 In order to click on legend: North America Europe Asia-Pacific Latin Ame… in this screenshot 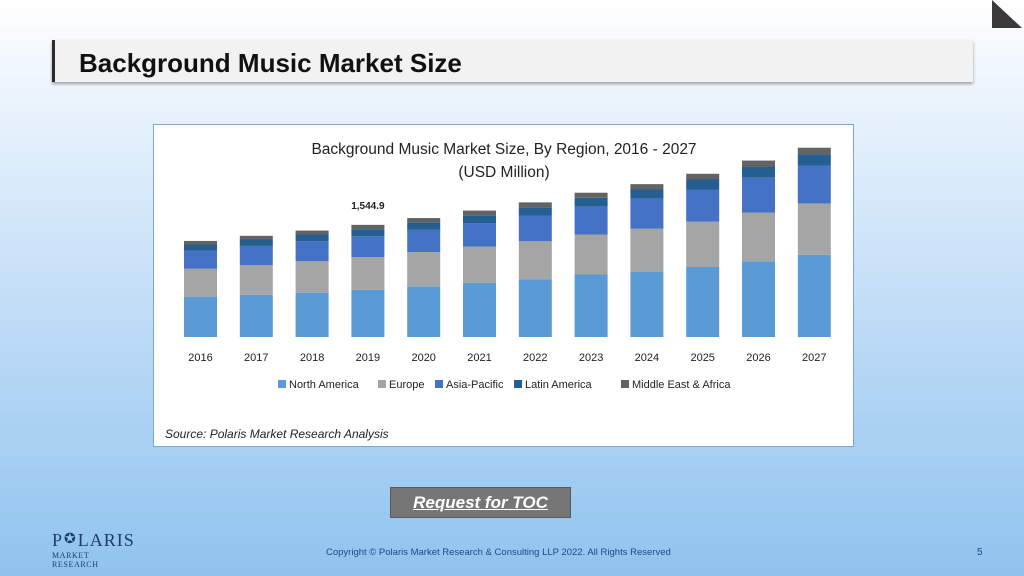, I will do `click(504, 385)`.